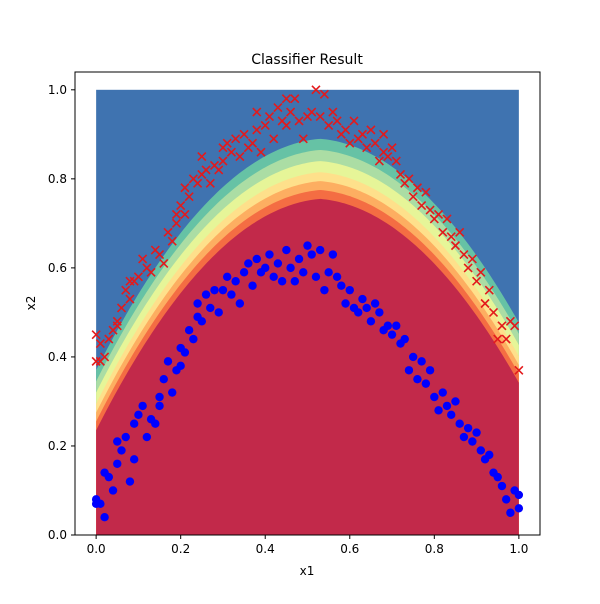 The width and height of the screenshot is (600, 604). Describe the element at coordinates (57, 357) in the screenshot. I see `y-tick-label: 0.4` at that location.